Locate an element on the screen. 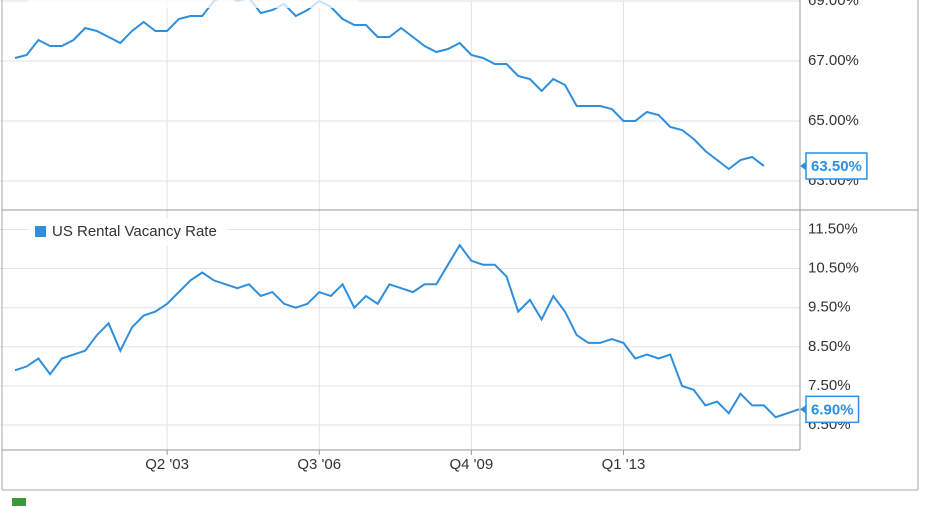 The width and height of the screenshot is (931, 506). y-tick-label: 65.00% is located at coordinates (833, 120).